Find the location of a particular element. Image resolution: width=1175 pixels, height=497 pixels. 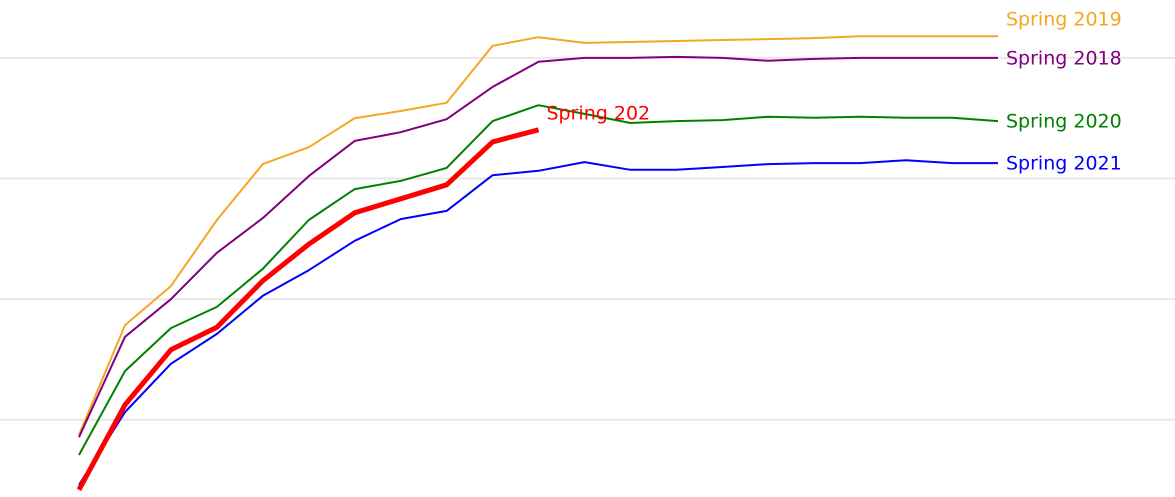

series-label: Spring 2021 is located at coordinates (1064, 164).